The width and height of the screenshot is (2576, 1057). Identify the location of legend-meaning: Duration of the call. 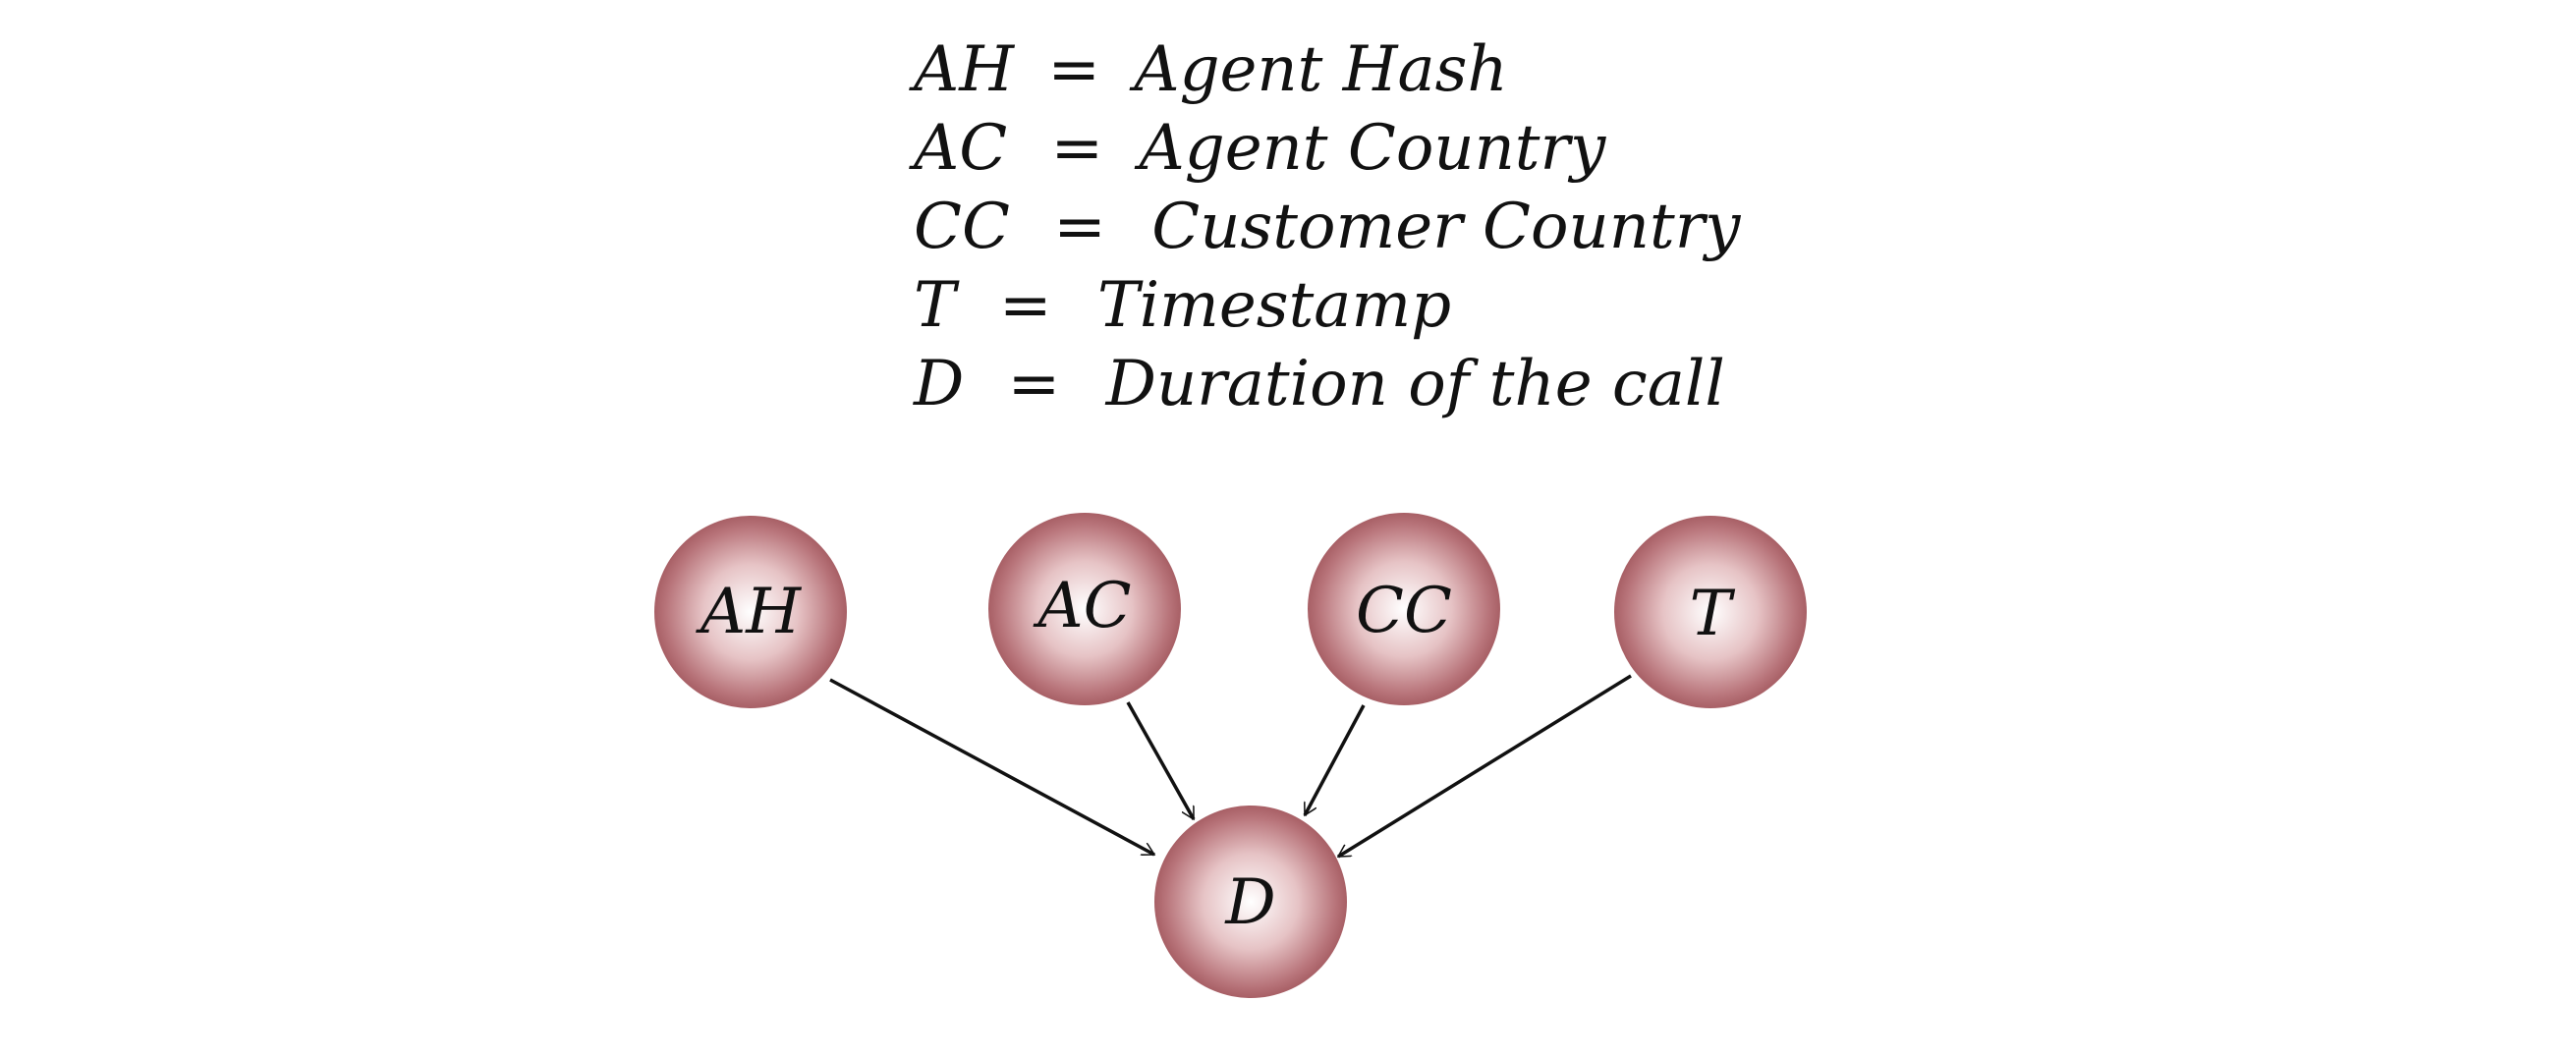
(1415, 384).